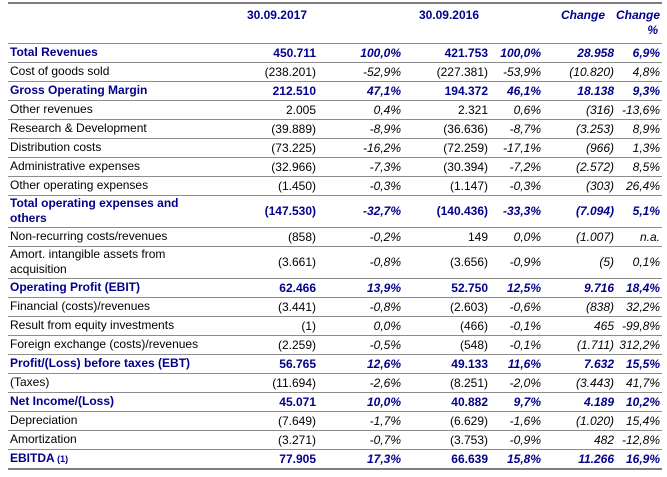 The width and height of the screenshot is (667, 477). Describe the element at coordinates (516, 129) in the screenshot. I see `pct-2016: -8,7%` at that location.